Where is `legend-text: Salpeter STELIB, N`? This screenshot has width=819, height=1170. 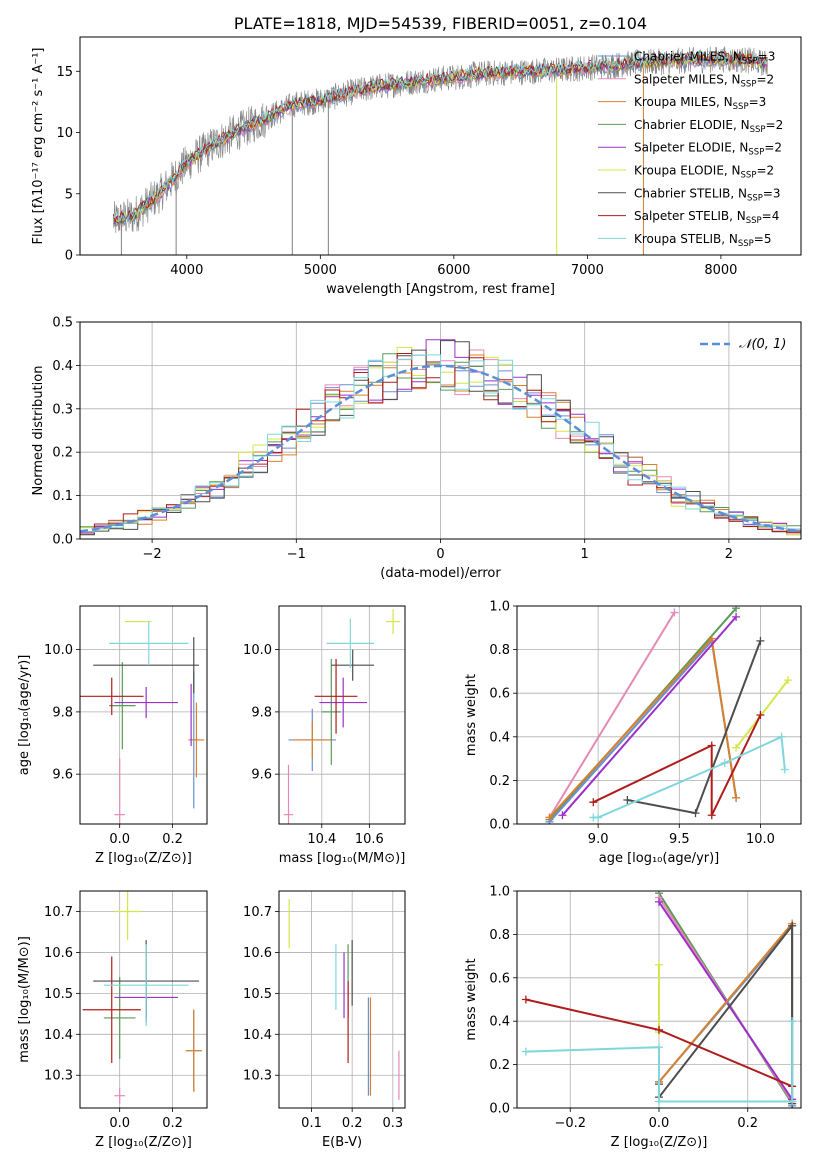 legend-text: Salpeter STELIB, N is located at coordinates (690, 216).